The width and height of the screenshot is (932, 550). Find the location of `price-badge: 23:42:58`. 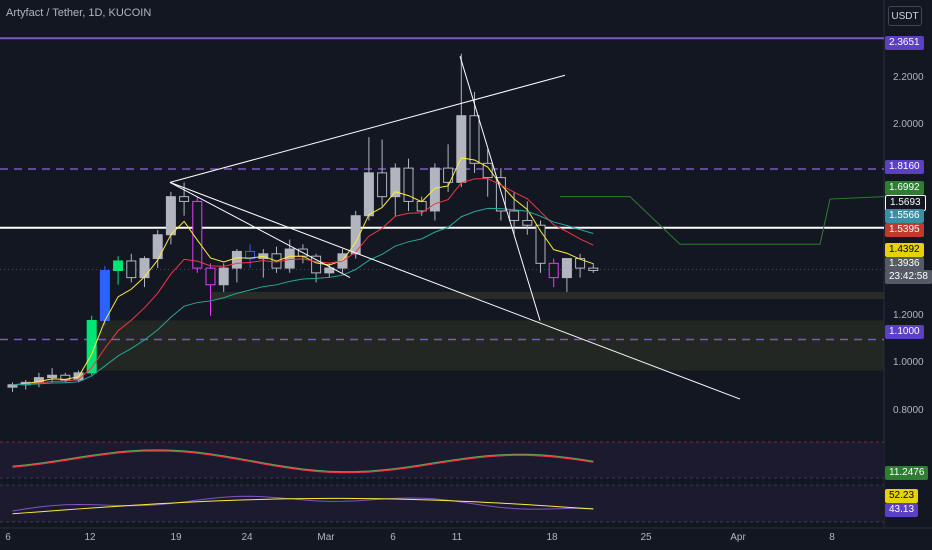

price-badge: 23:42:58 is located at coordinates (908, 277).